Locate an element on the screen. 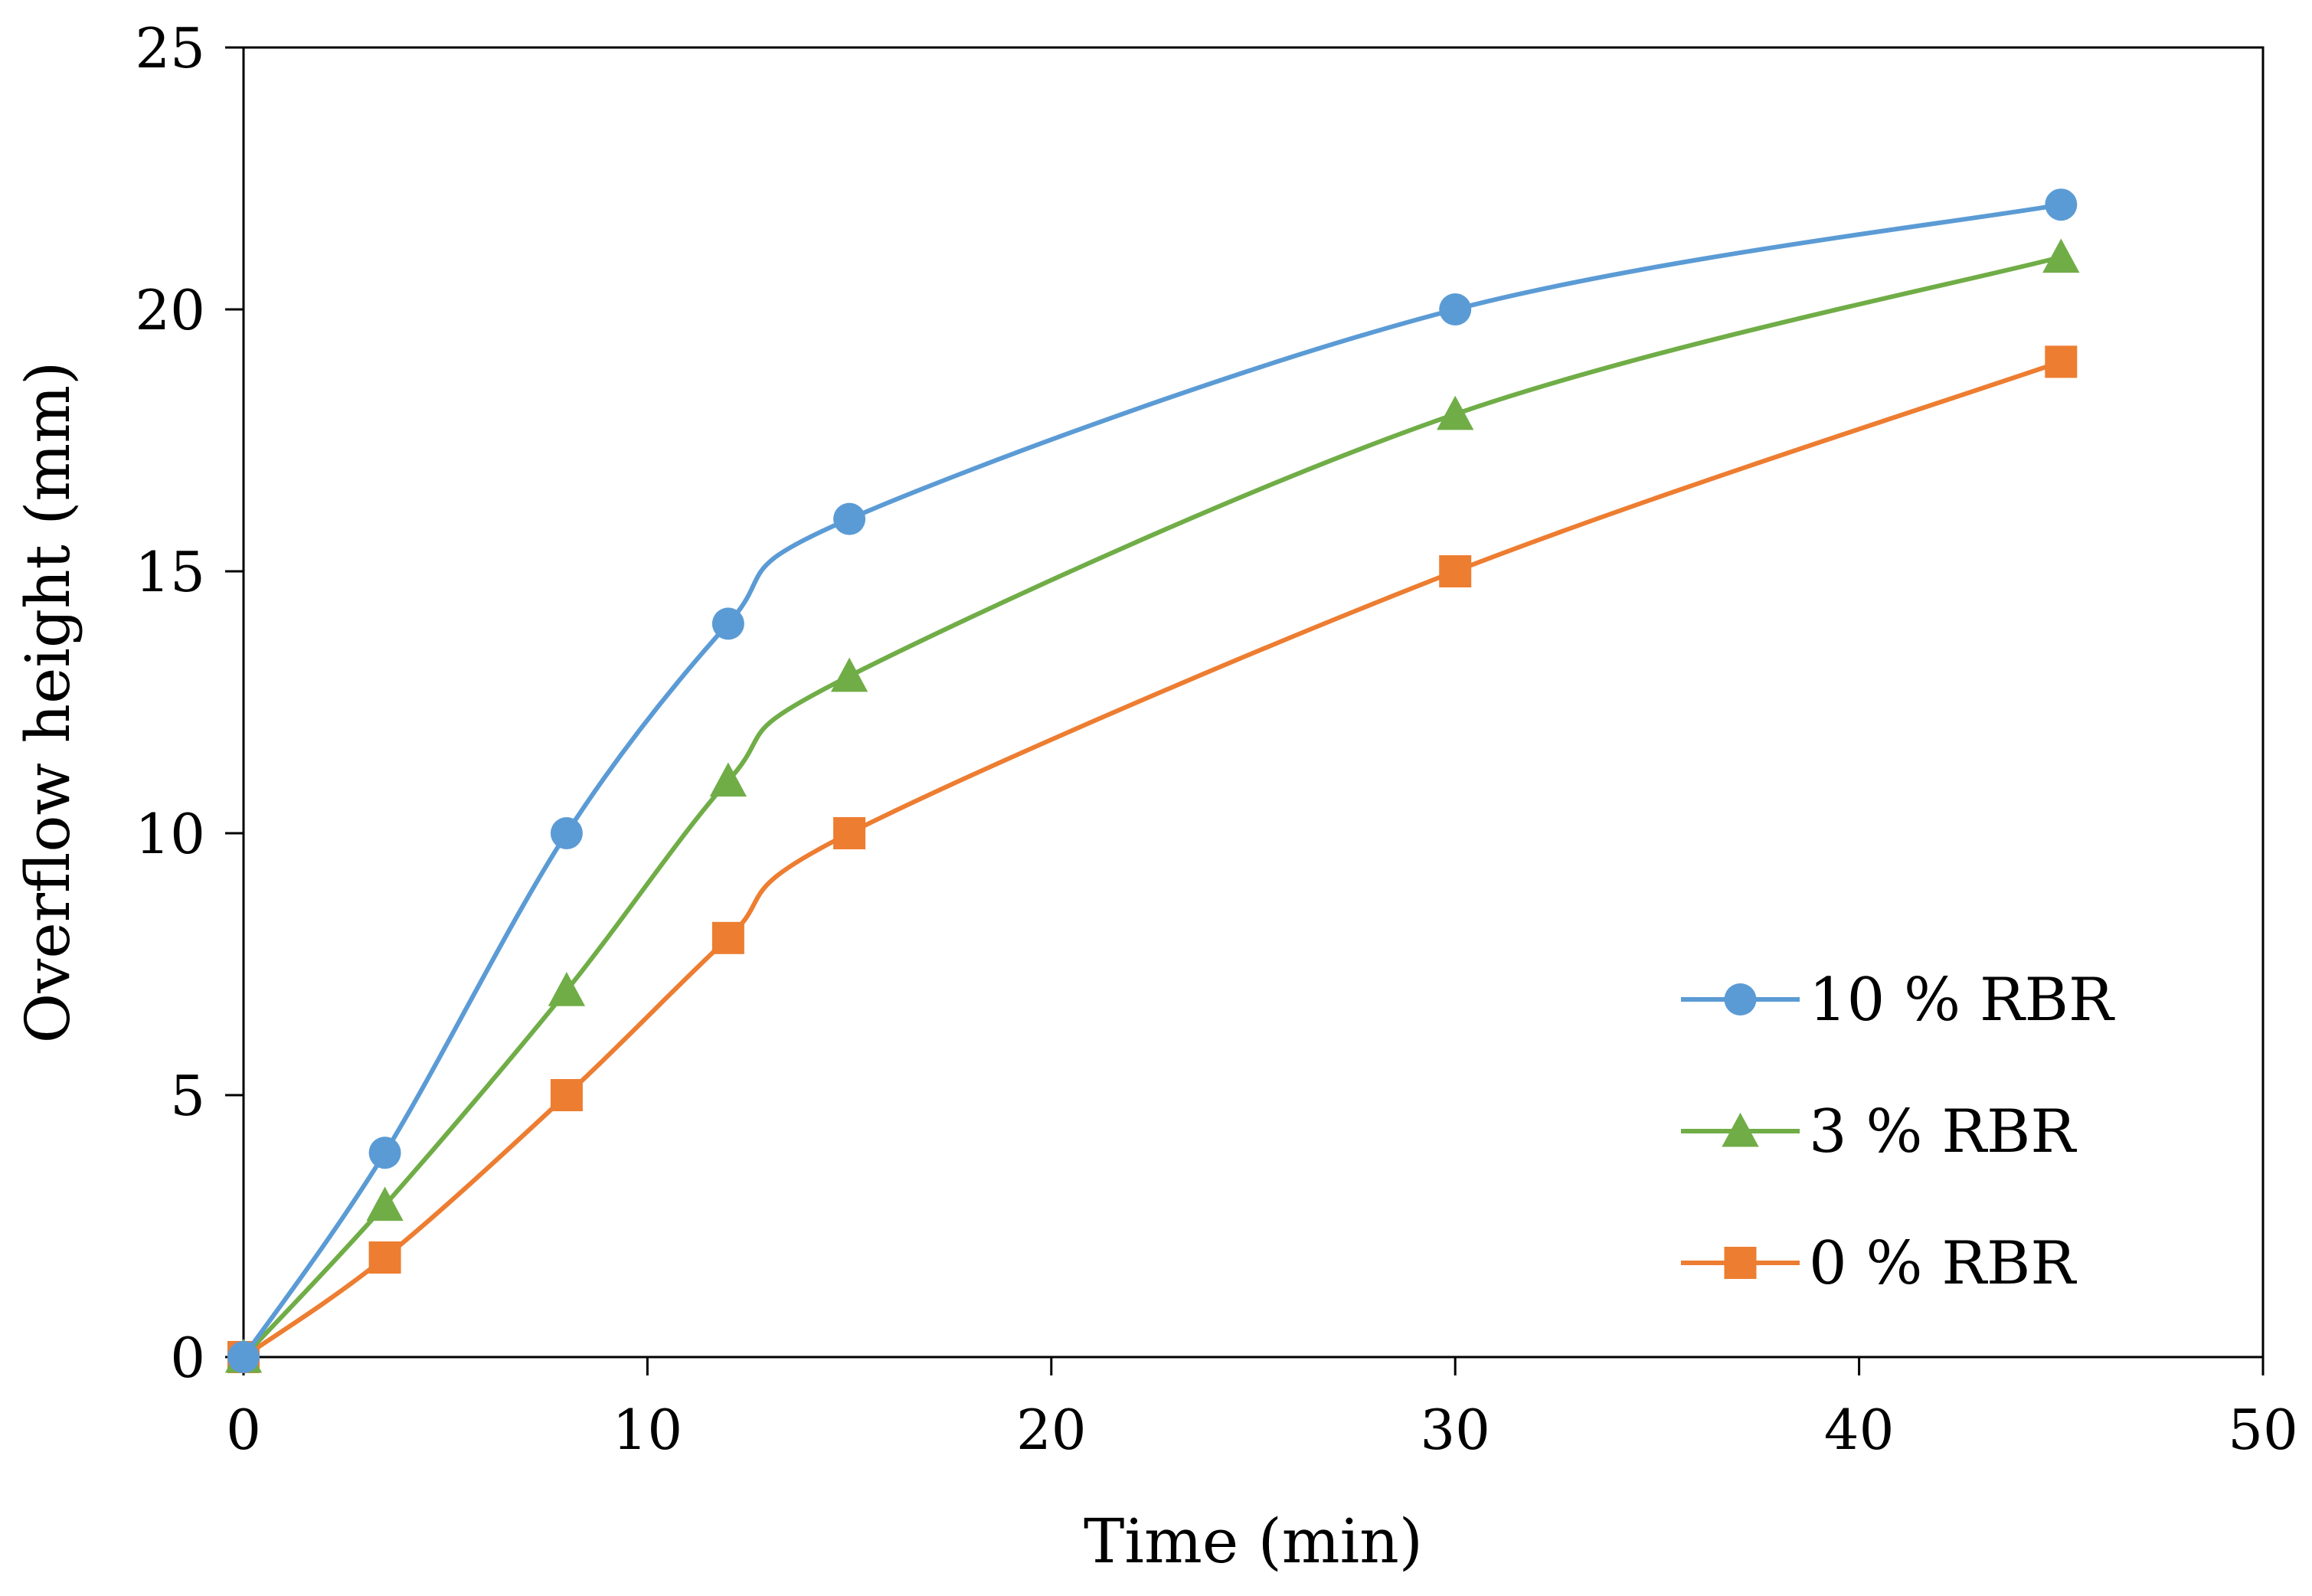 This screenshot has width=2312, height=1596. y-tick-label: 10 is located at coordinates (170, 834).